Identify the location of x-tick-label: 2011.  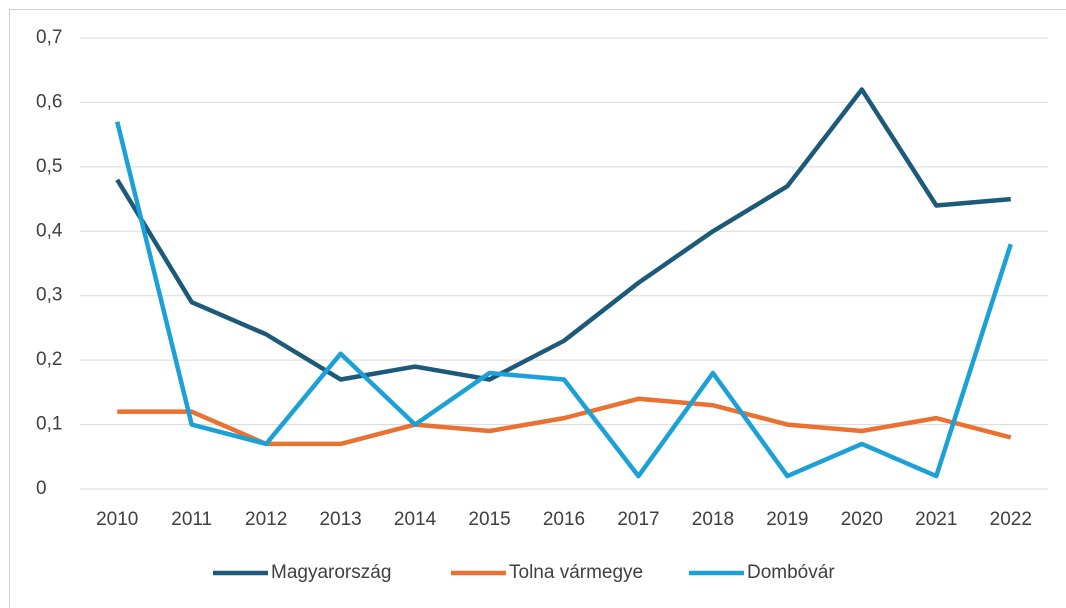
(191, 519).